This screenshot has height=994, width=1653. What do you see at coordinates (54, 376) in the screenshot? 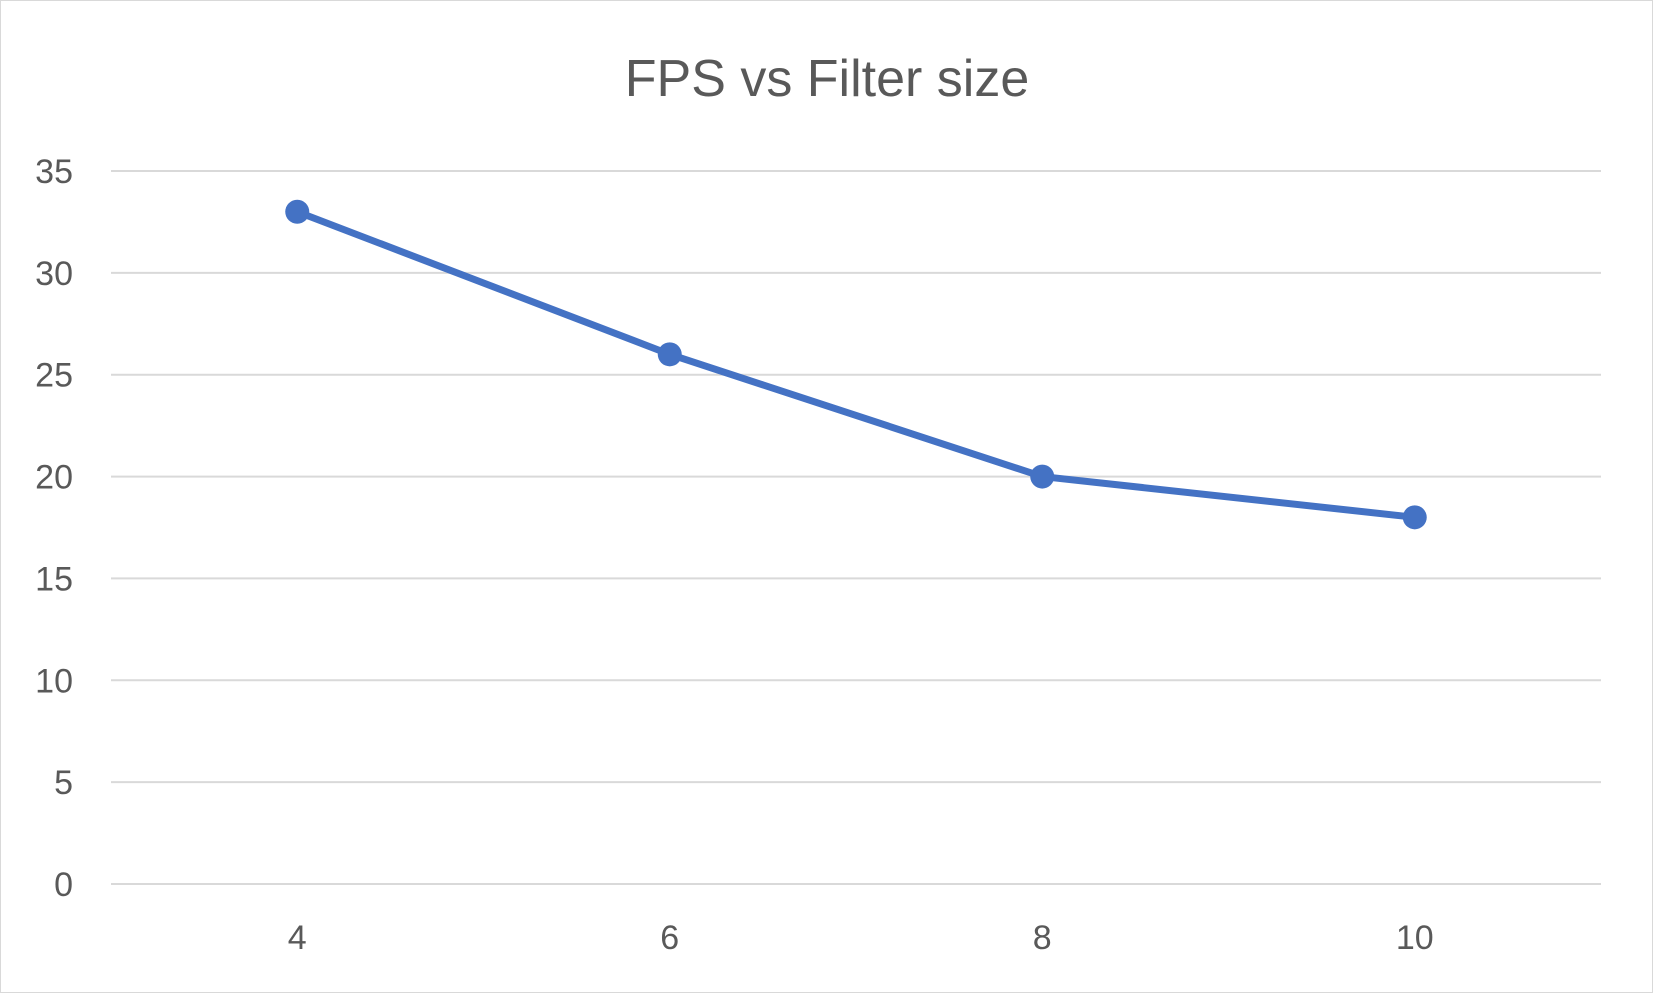
I see `y-tick-label: 25` at bounding box center [54, 376].